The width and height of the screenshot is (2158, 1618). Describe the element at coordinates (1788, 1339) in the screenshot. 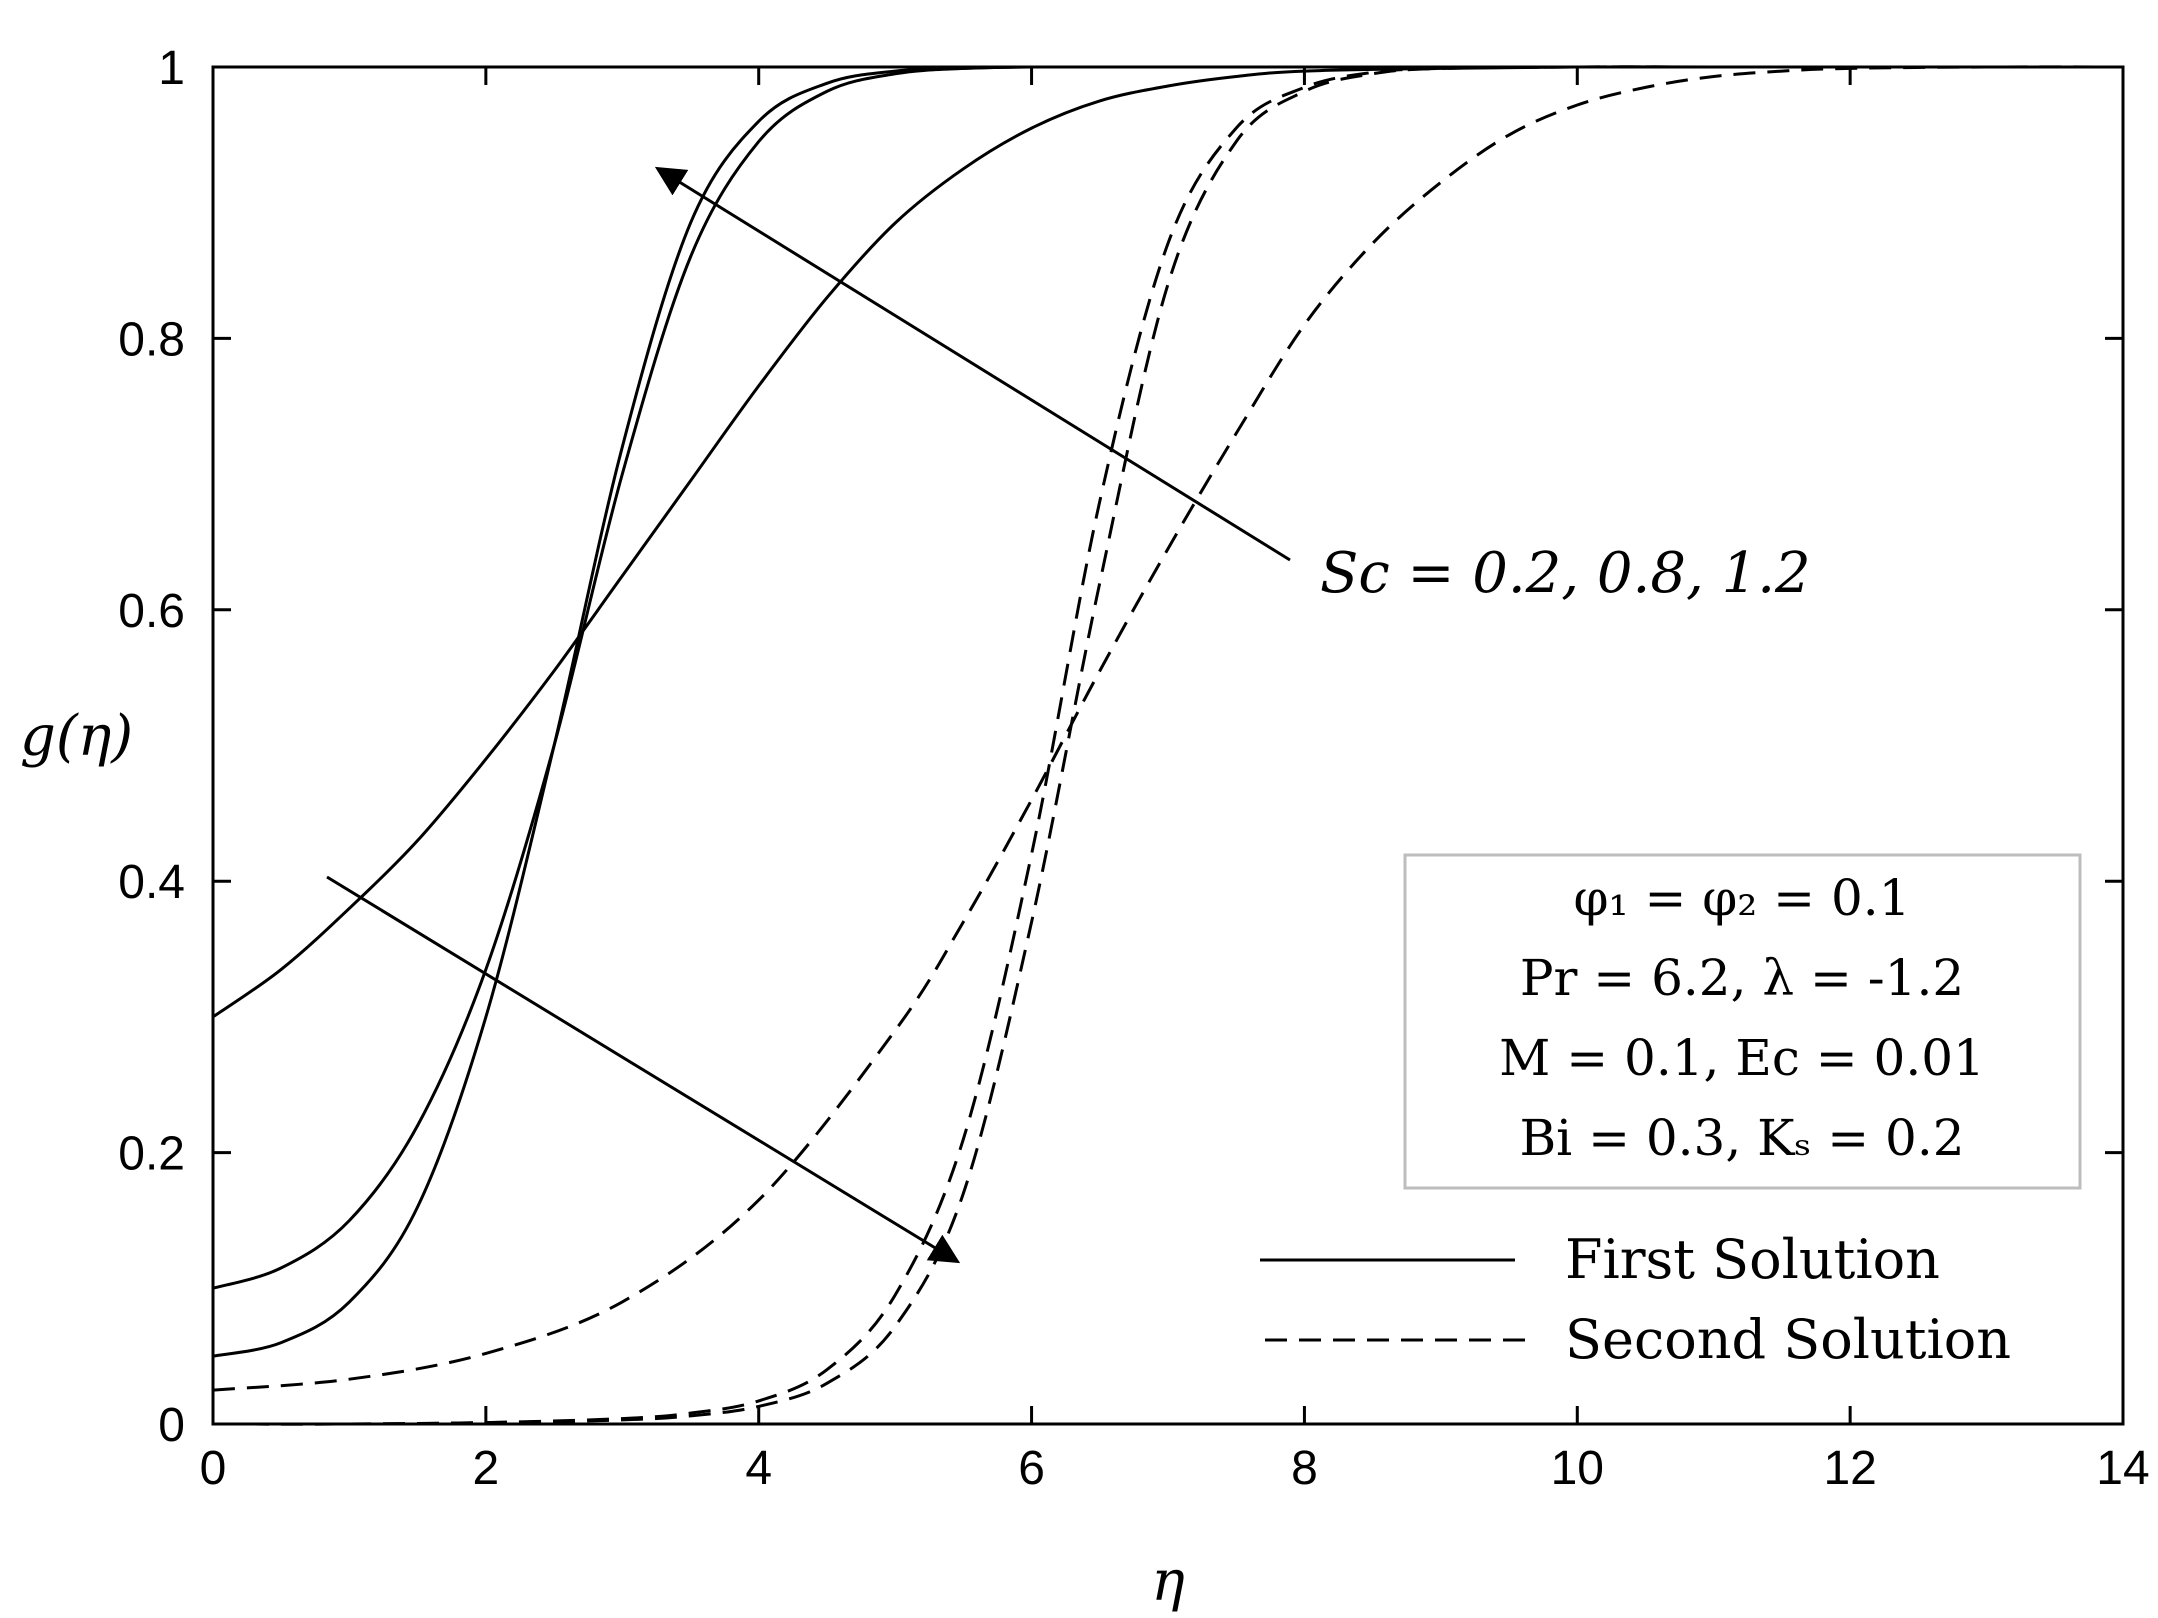

I see `legend-label-second: Second Solution` at that location.